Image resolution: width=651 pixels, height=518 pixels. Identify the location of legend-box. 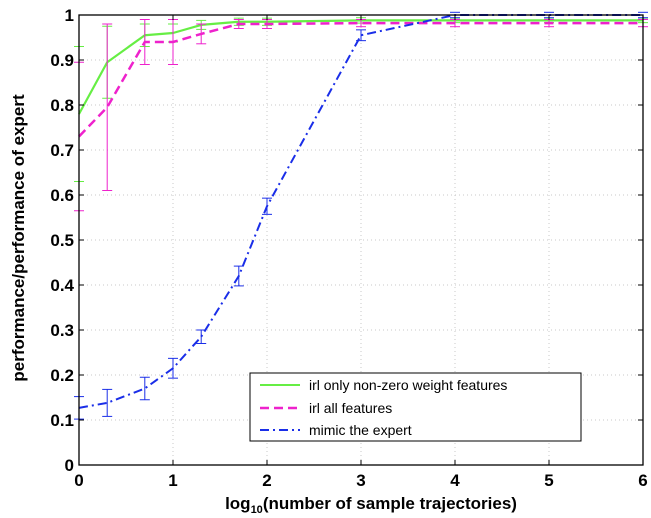
(415, 407).